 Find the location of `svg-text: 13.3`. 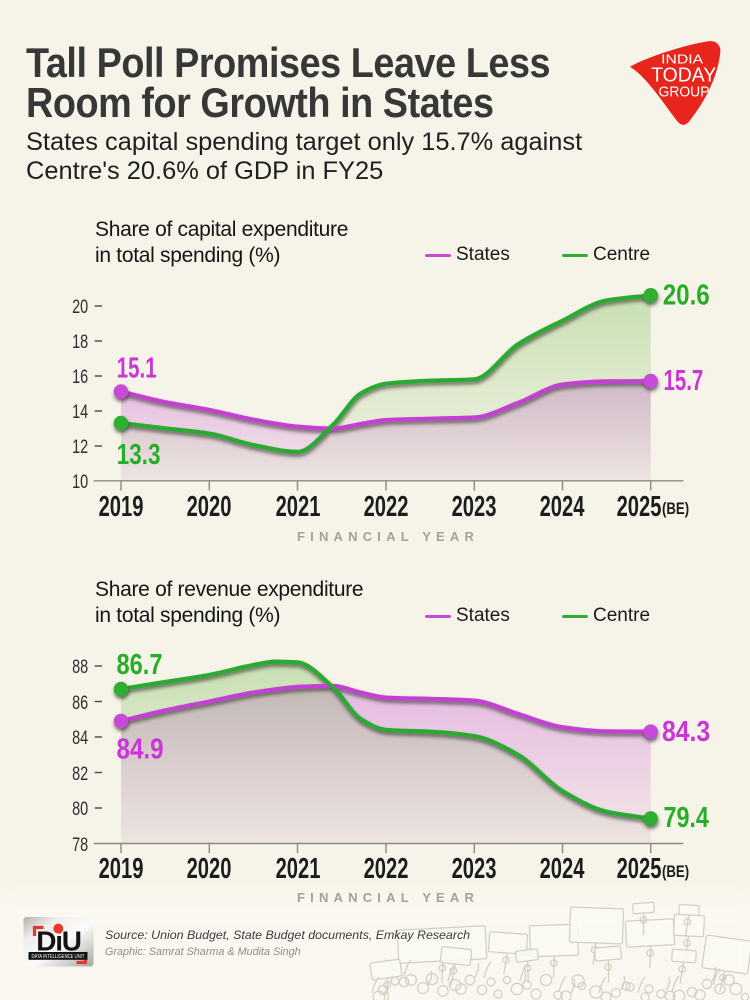

svg-text: 13.3 is located at coordinates (139, 454).